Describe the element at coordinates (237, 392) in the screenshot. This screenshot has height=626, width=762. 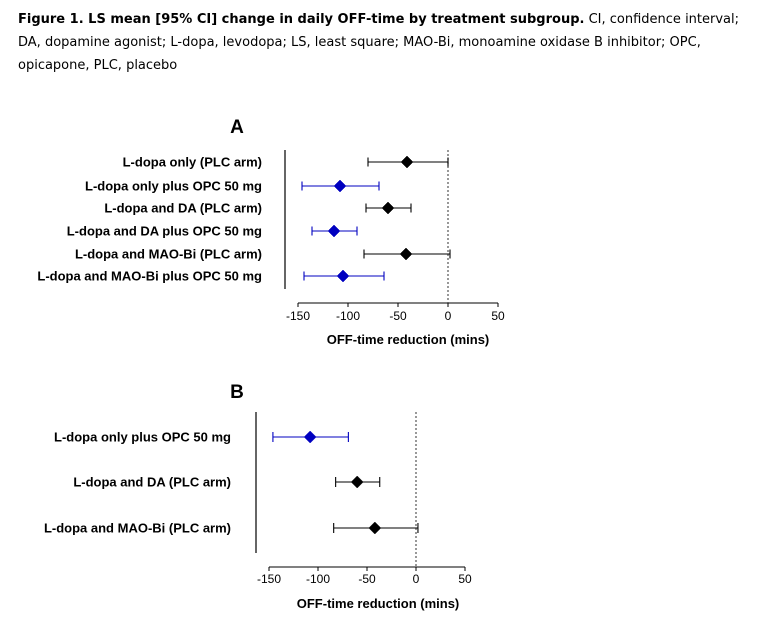
I see `panel-label-b: B` at that location.